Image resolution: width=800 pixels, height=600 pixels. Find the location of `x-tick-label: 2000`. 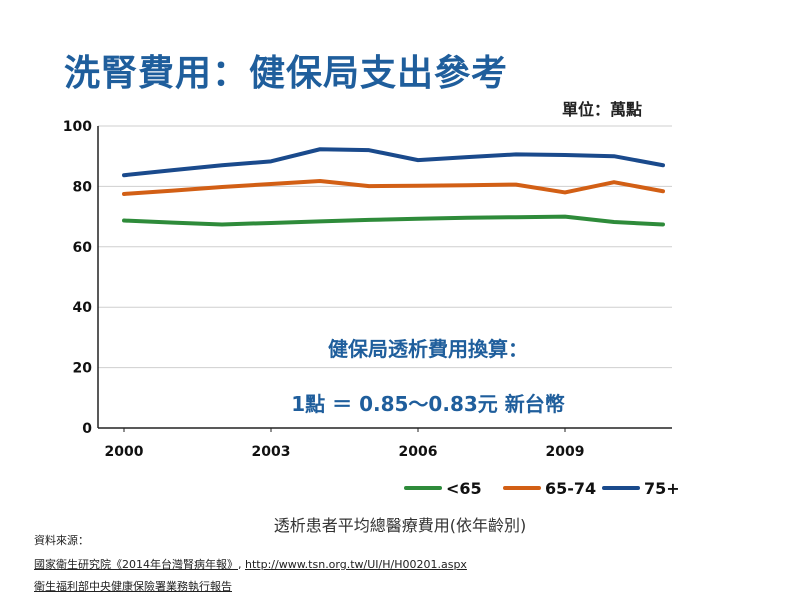

x-tick-label: 2000 is located at coordinates (124, 452).